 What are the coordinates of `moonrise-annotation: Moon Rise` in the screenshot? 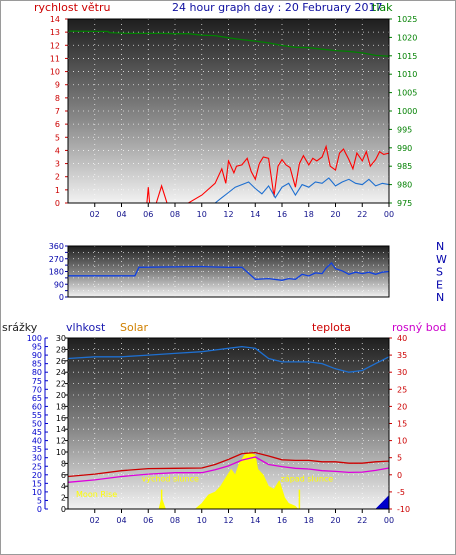 It's located at (96, 494).